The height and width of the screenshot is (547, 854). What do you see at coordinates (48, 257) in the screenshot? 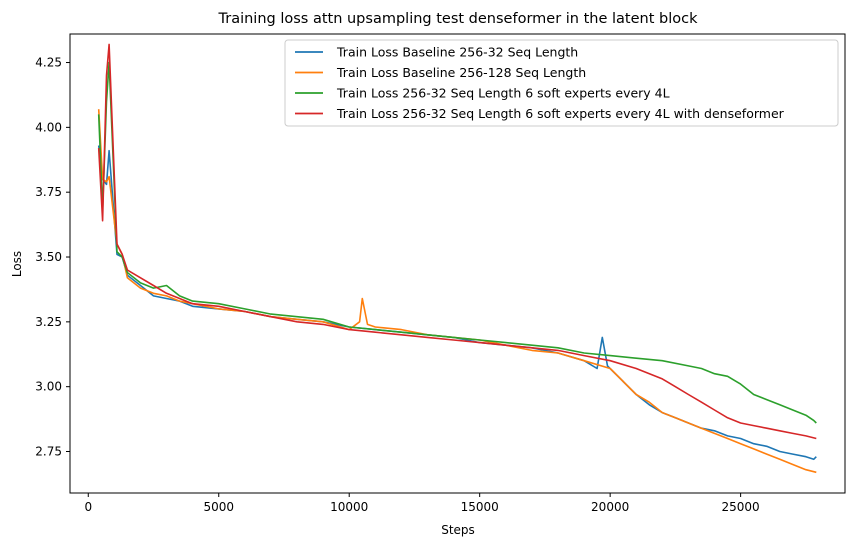
I see `y-tick-label: 3.50` at bounding box center [48, 257].